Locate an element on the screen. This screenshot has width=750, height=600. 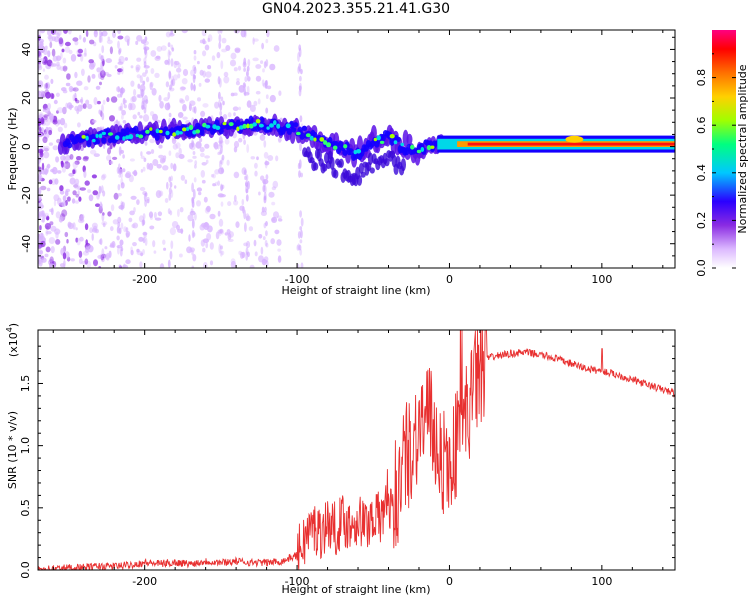
x-tick-label: -200 is located at coordinates (144, 581).